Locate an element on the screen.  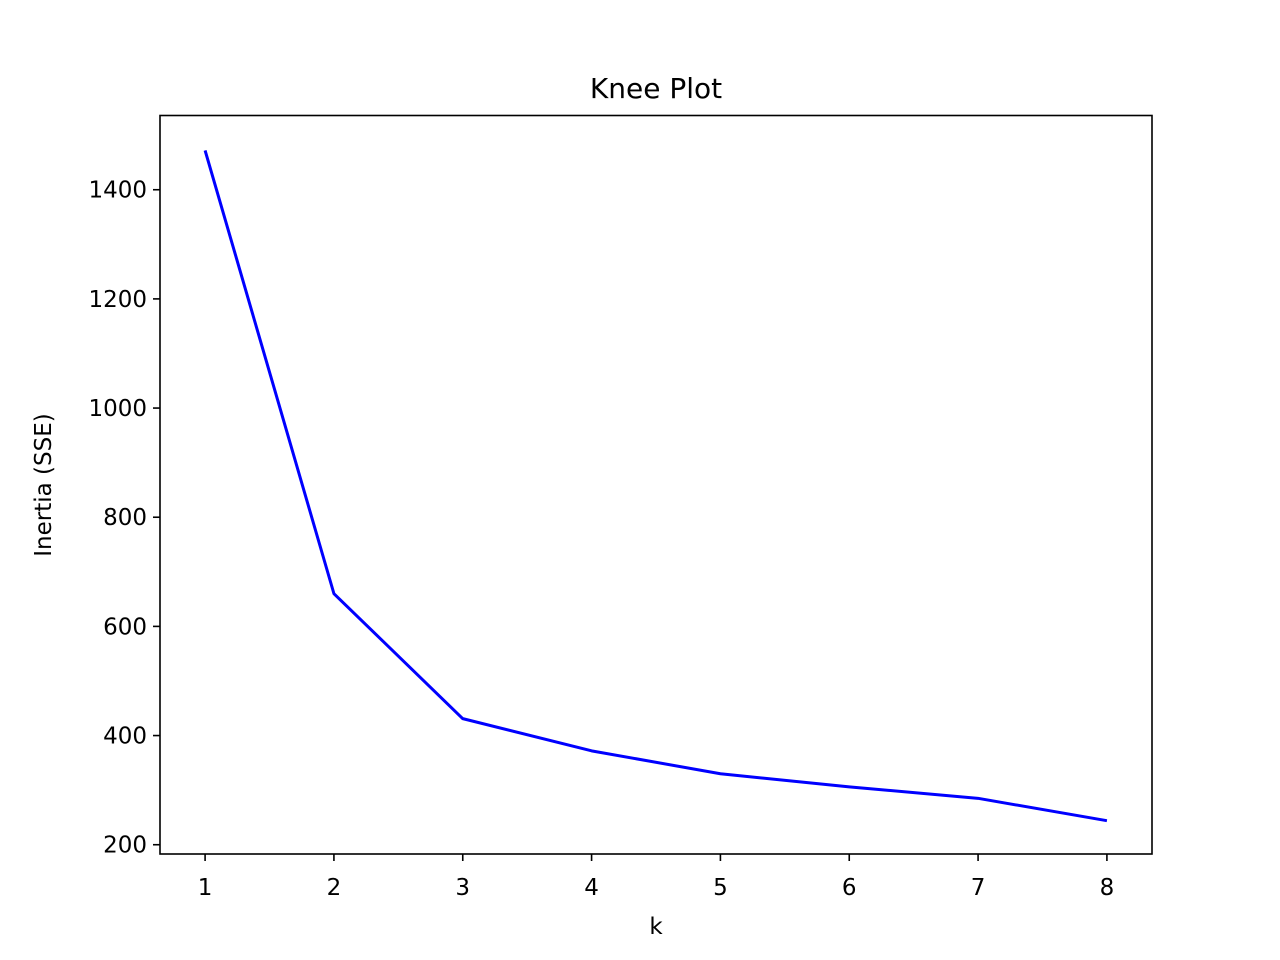
y-axis: 200 400 600 800 1000 1200 1400 is located at coordinates (124, 518).